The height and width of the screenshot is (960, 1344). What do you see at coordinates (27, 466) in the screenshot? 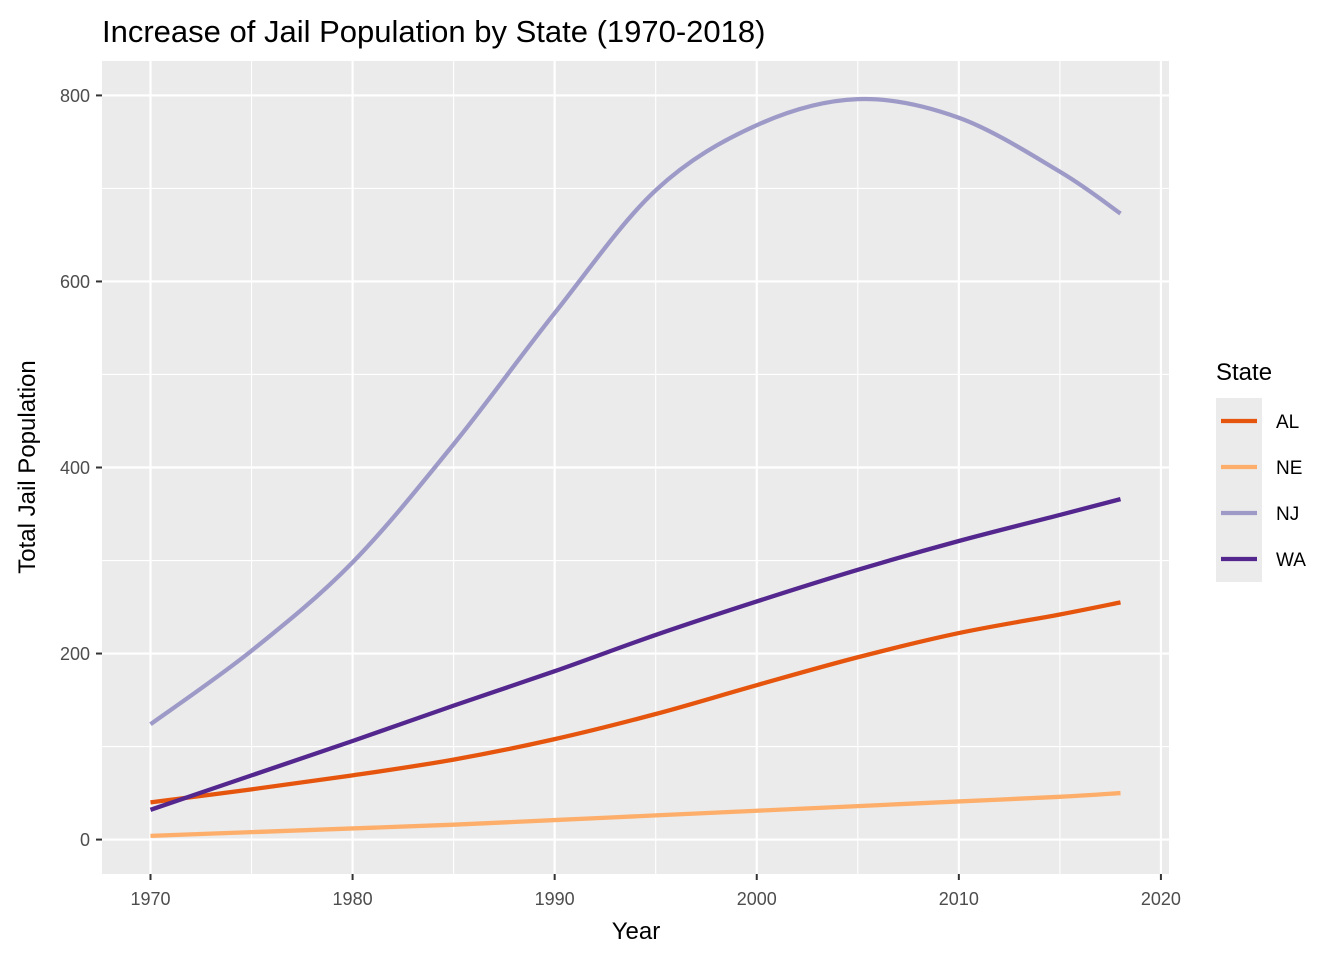
I see `y-axis-title: Total Jail Population` at bounding box center [27, 466].